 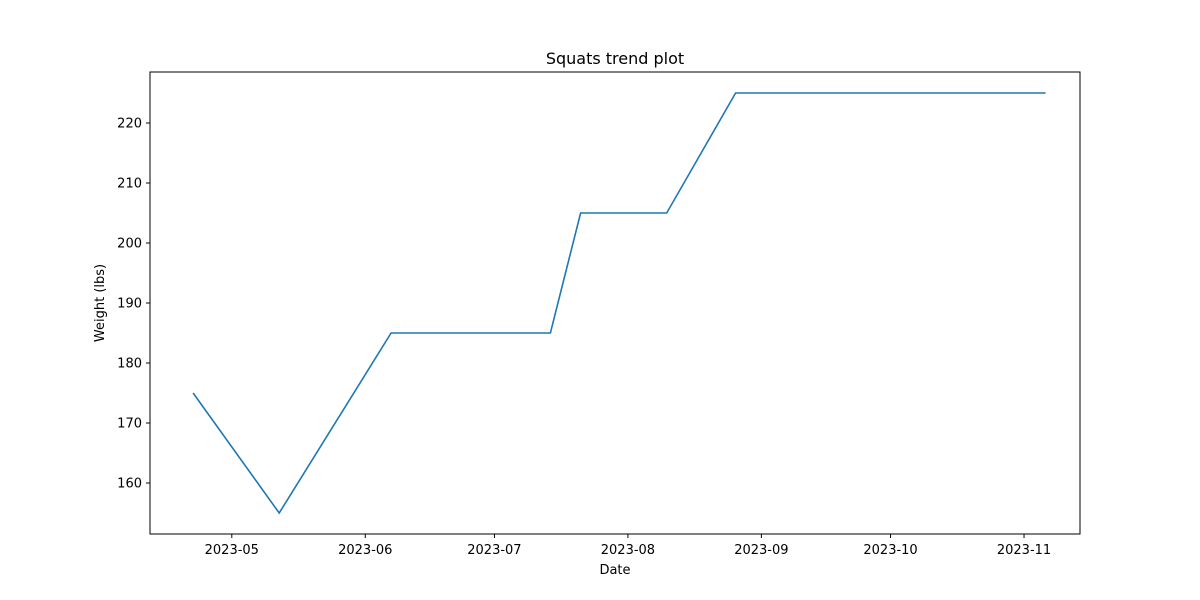 What do you see at coordinates (100, 303) in the screenshot?
I see `y-axis-title: Weight (lbs)` at bounding box center [100, 303].